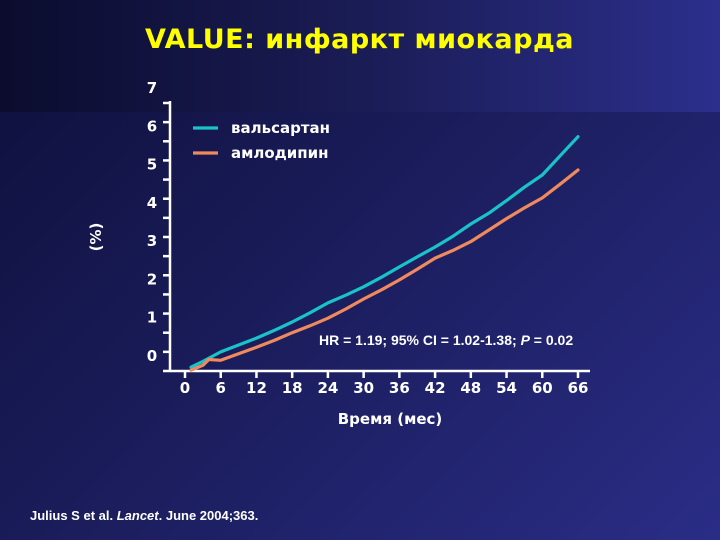  I want to click on legend-label: вальсартан, so click(280, 128).